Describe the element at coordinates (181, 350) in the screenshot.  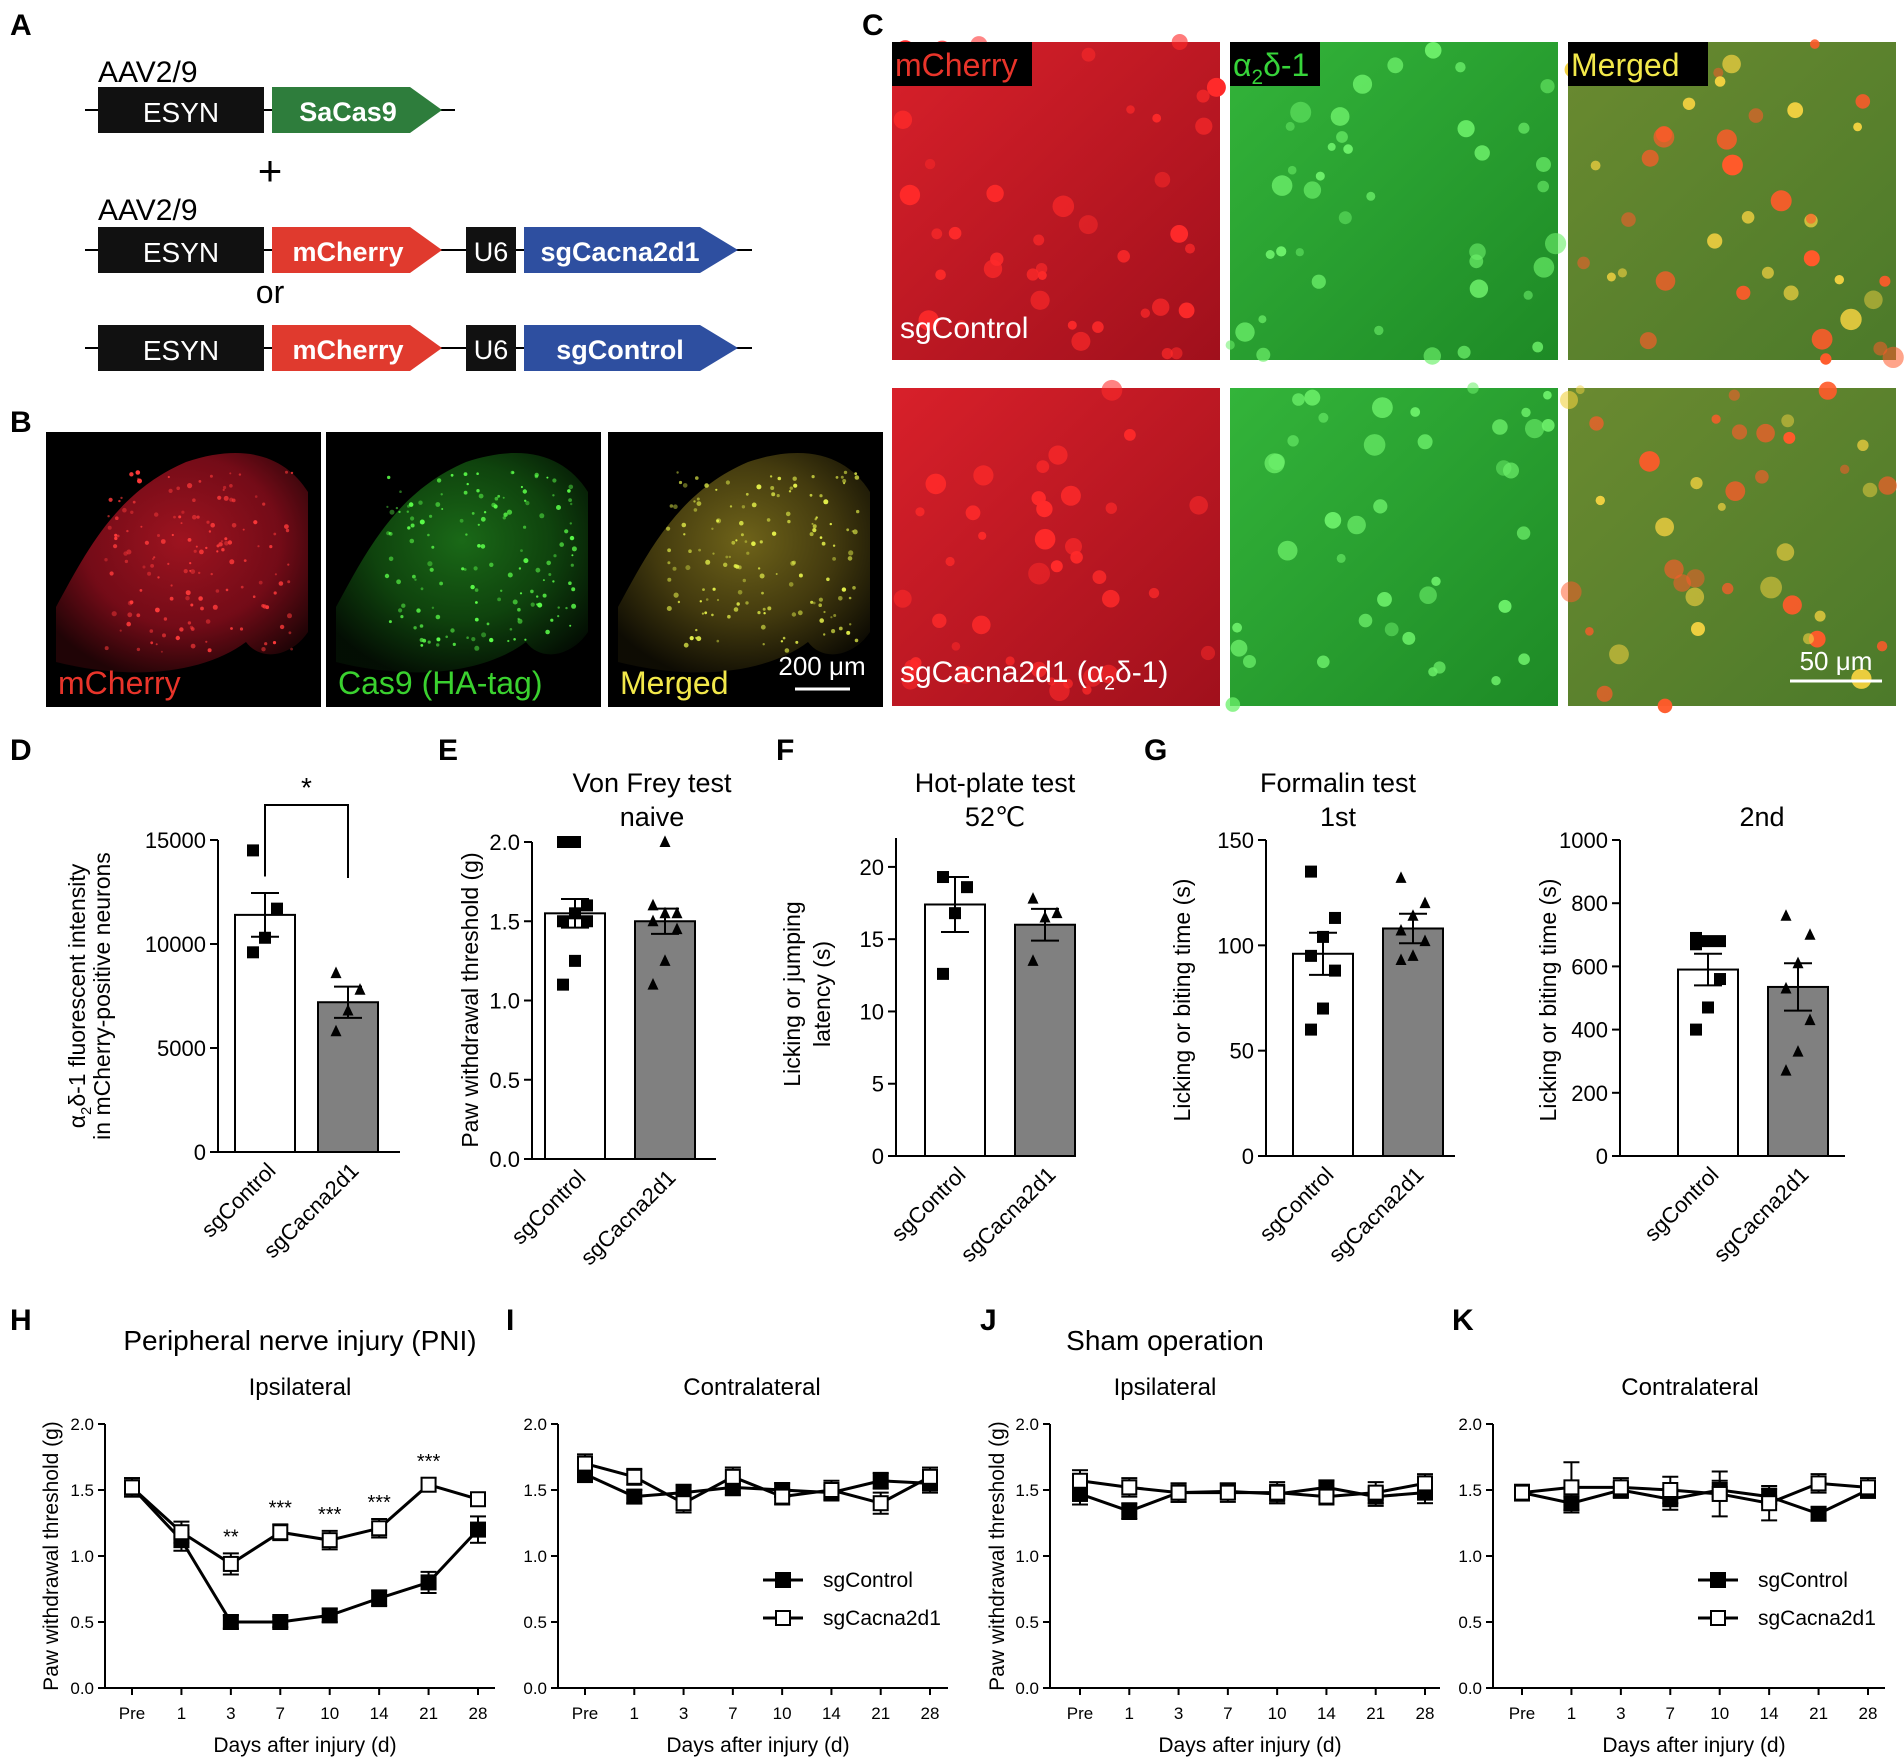
I see `promoter-label: ESYN` at that location.